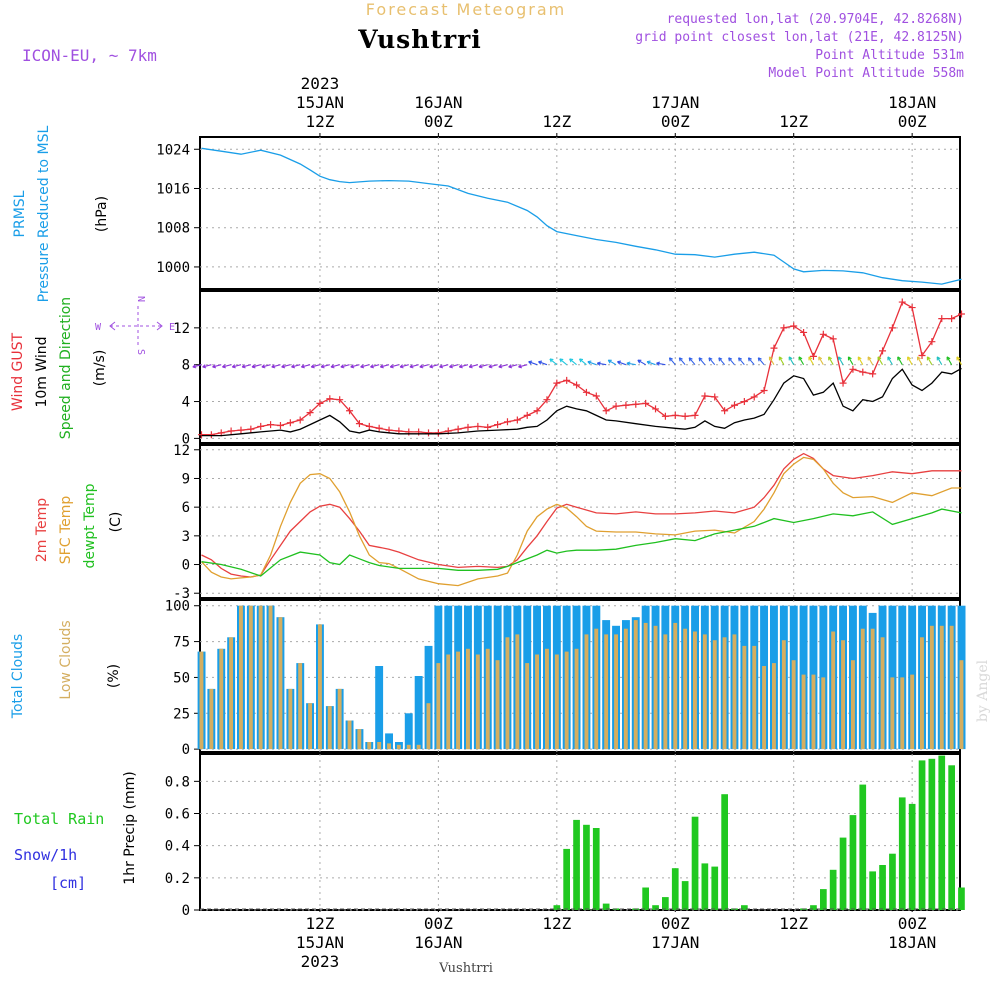 The image size is (1000, 1000). I want to click on series-line-2m-temp, so click(581, 515).